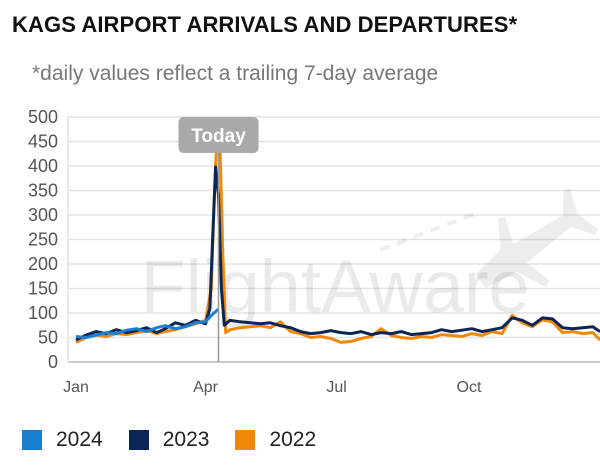 This screenshot has width=600, height=469. What do you see at coordinates (186, 439) in the screenshot?
I see `legend-label-2023: 2023` at bounding box center [186, 439].